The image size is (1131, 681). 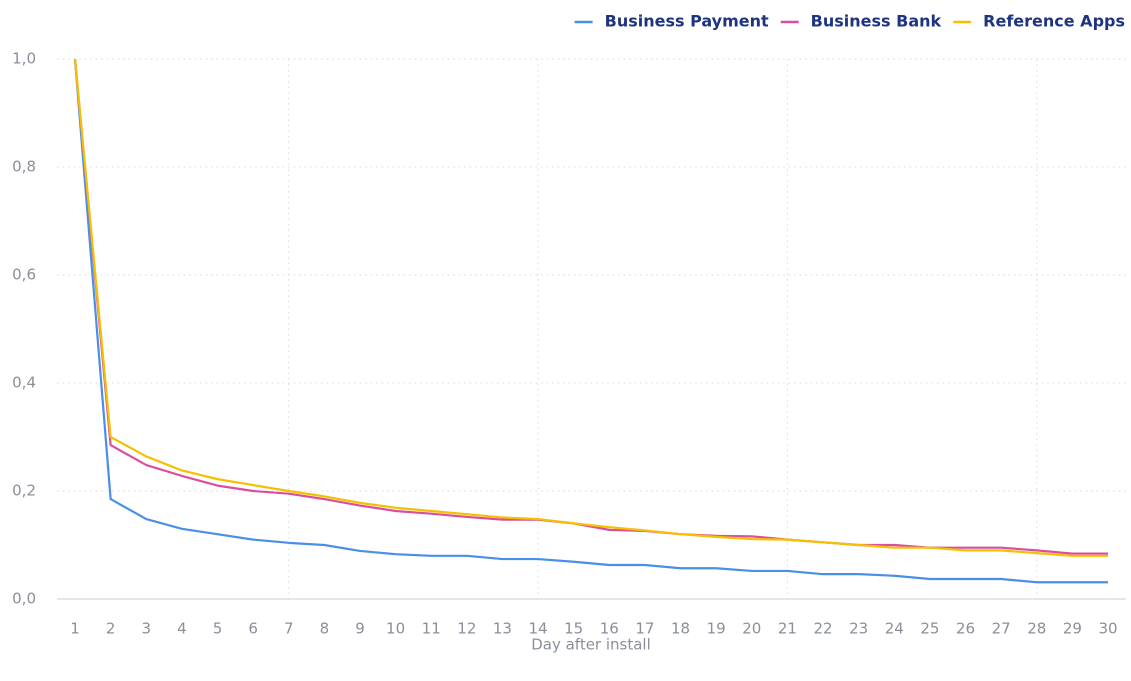 What do you see at coordinates (680, 629) in the screenshot?
I see `x-tick-label: 18` at bounding box center [680, 629].